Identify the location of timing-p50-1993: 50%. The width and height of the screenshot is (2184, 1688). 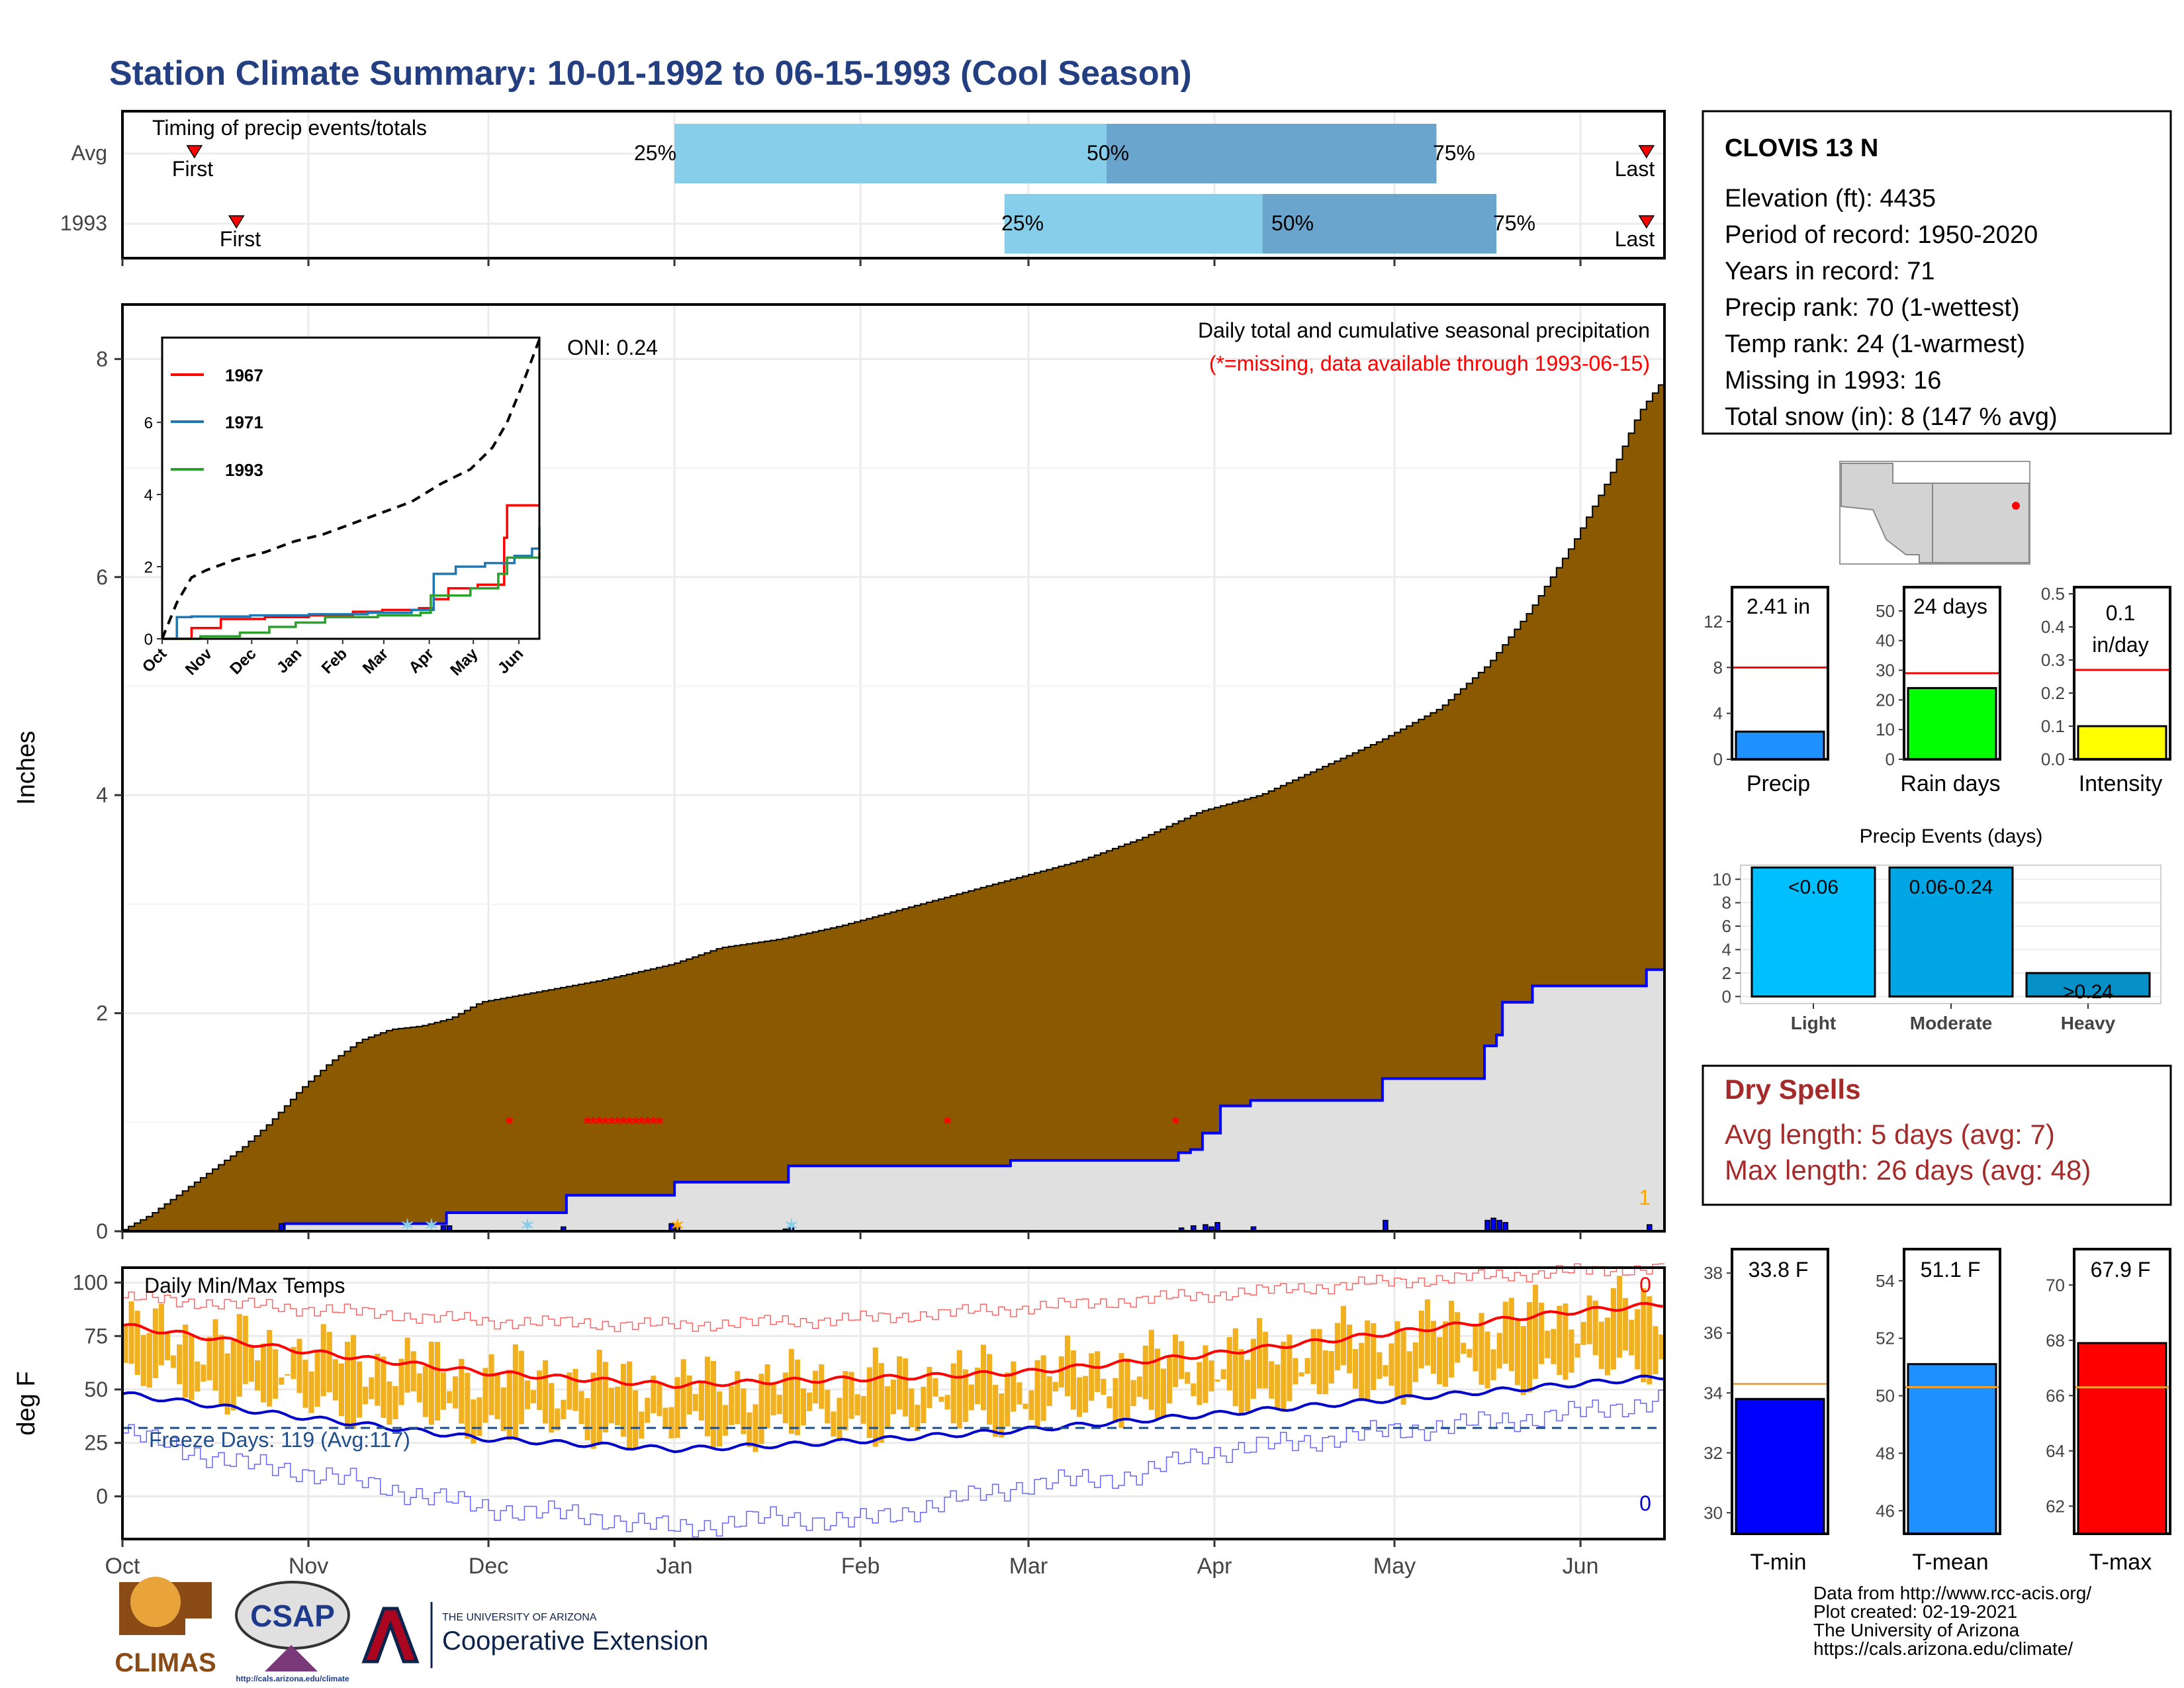
(1292, 223).